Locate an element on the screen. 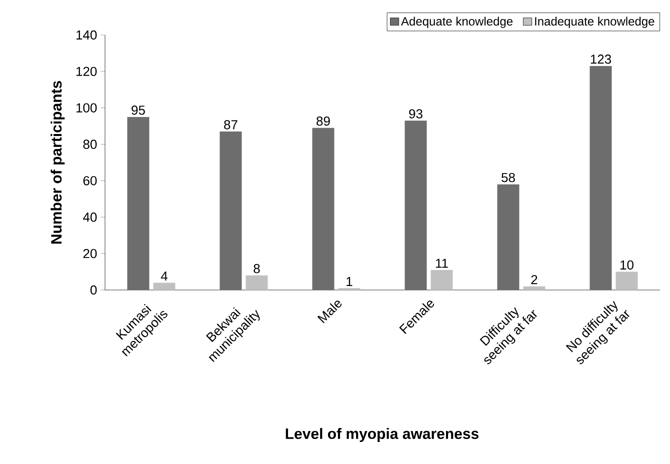 The height and width of the screenshot is (464, 670). y-tick-label: 140 is located at coordinates (86, 35).